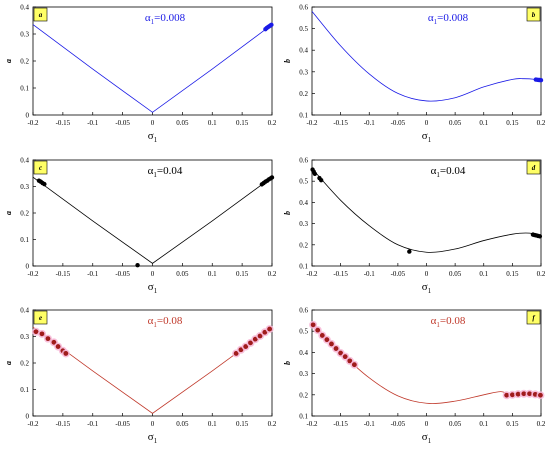  What do you see at coordinates (165, 322) in the screenshot?
I see `alpha-annotation: α1=0.08` at bounding box center [165, 322].